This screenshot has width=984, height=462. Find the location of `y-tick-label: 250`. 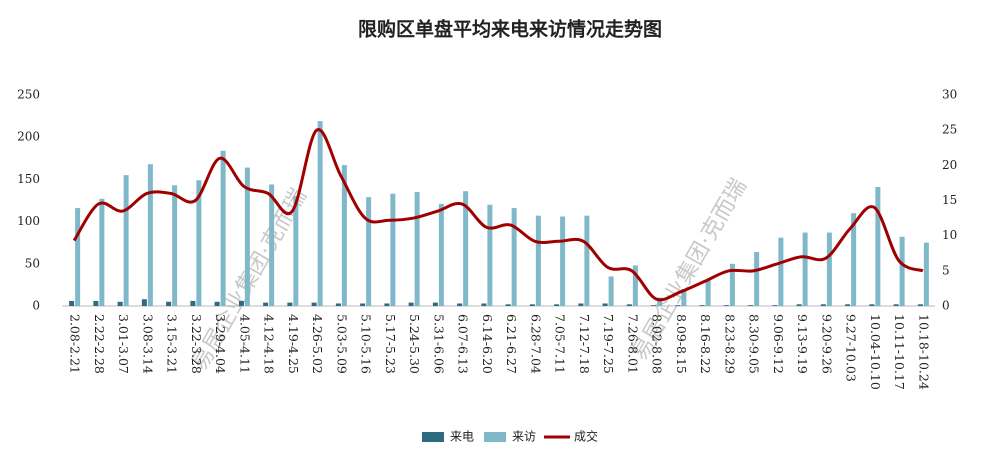

y-tick-label: 250 is located at coordinates (28, 95).